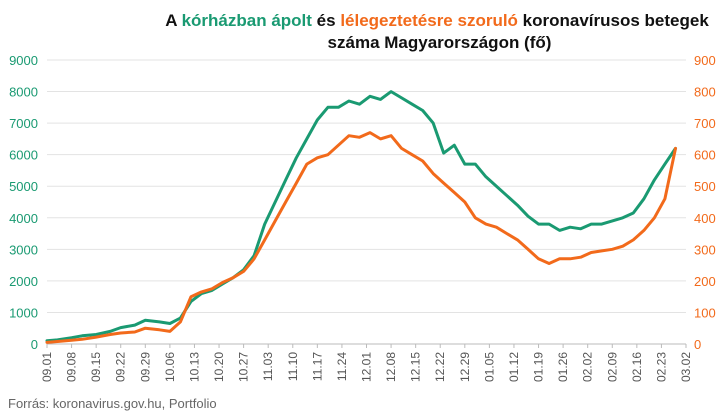  What do you see at coordinates (173, 20) in the screenshot?
I see `title-part-1: A` at bounding box center [173, 20].